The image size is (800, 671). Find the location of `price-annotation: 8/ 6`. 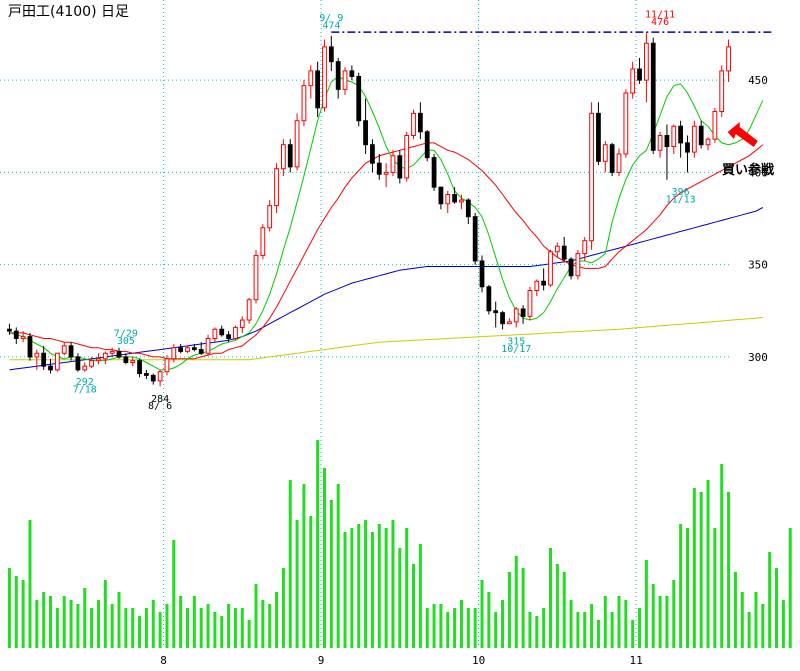

price-annotation: 8/ 6 is located at coordinates (160, 406).